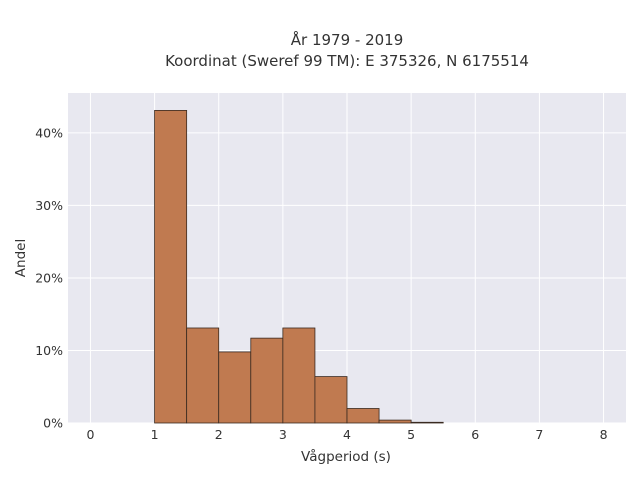 The height and width of the screenshot is (480, 640). Describe the element at coordinates (475, 434) in the screenshot. I see `x-tick-label-6: 6` at that location.